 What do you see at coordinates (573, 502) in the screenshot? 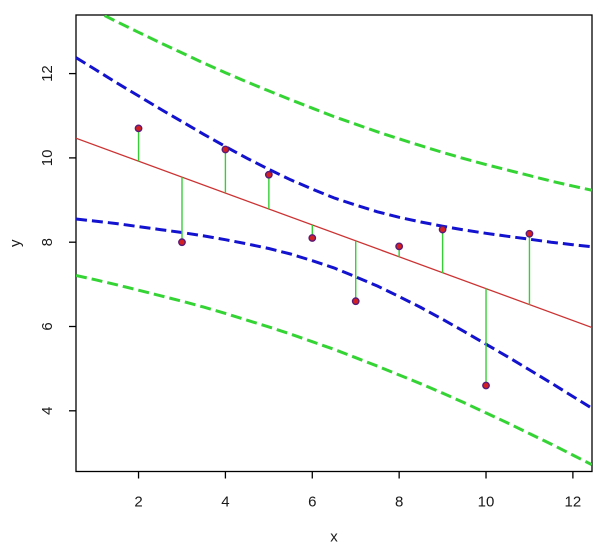
I see `x-axis-tick-label: 12` at bounding box center [573, 502].